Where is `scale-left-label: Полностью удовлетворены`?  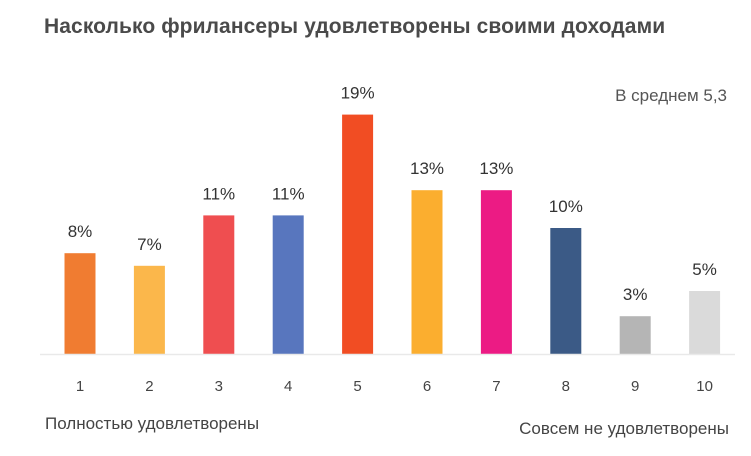
scale-left-label: Полностью удовлетворены is located at coordinates (152, 423).